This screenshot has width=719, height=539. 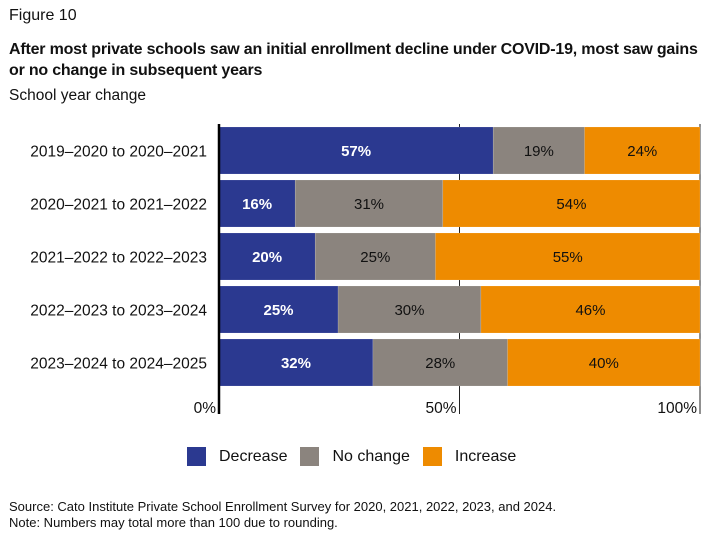 I want to click on legend-swatch-increase, so click(x=432, y=456).